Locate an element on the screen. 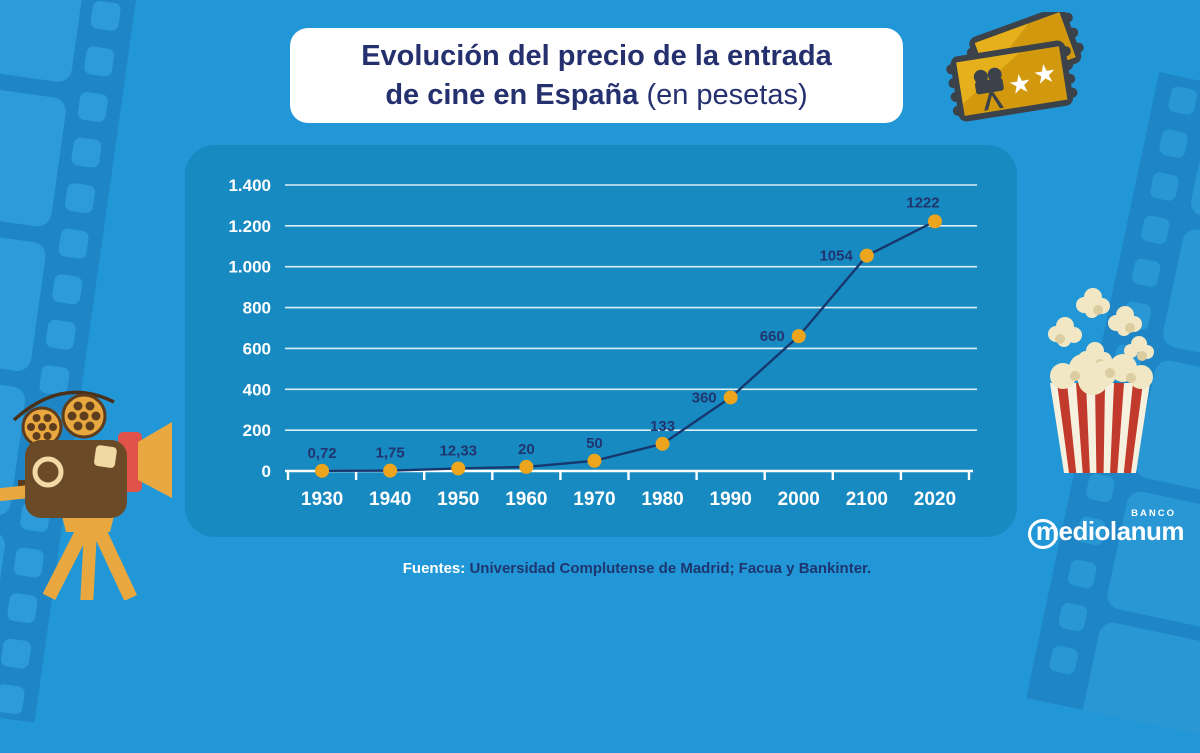  logo-banco-label: BANCO is located at coordinates (1153, 513).